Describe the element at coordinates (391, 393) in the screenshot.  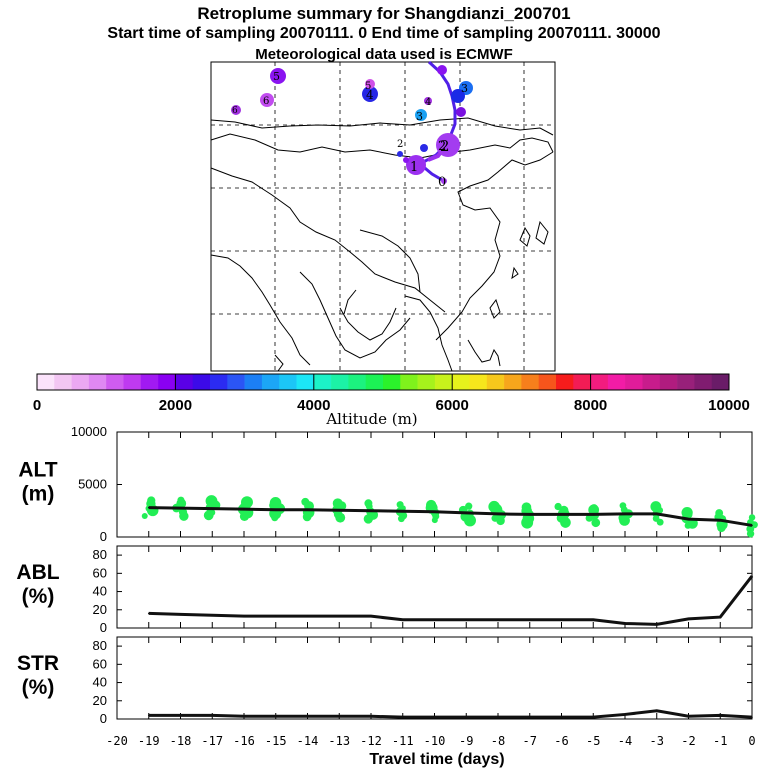
I see `altitude-colorbar: 0 2000 4000 6000 8000 10000` at that location.